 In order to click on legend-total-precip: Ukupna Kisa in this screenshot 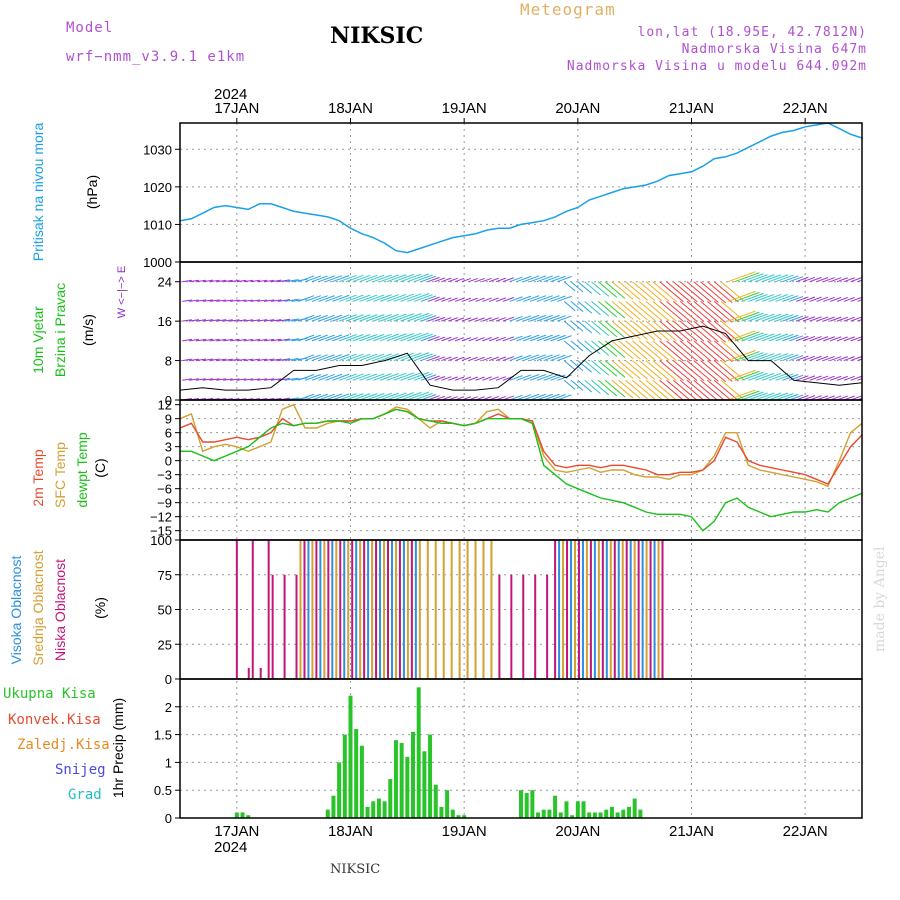, I will do `click(49, 694)`.